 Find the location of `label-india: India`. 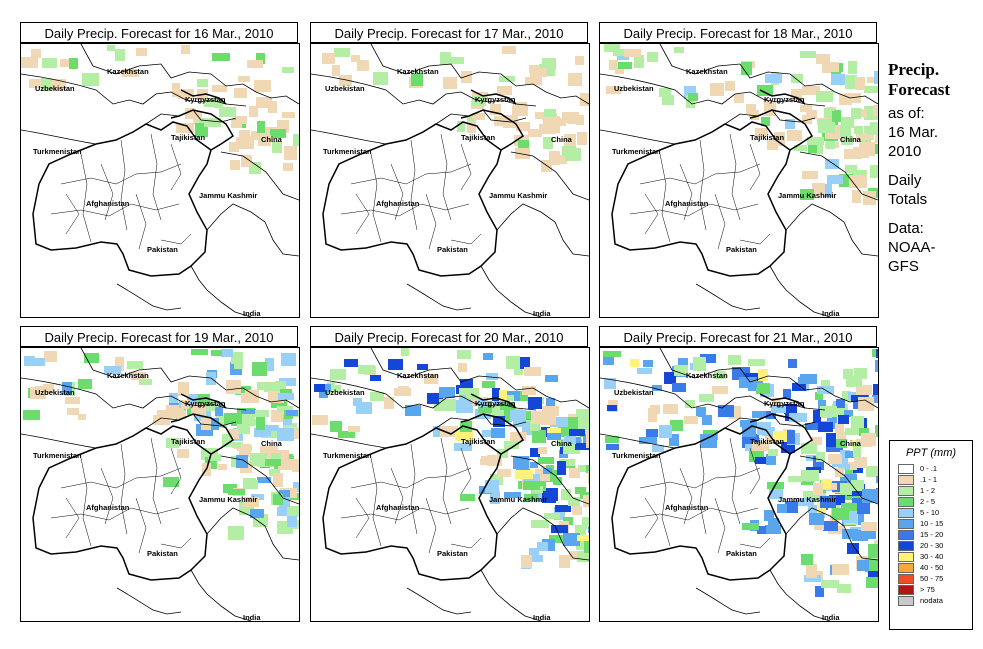

label-india: India is located at coordinates (252, 617).